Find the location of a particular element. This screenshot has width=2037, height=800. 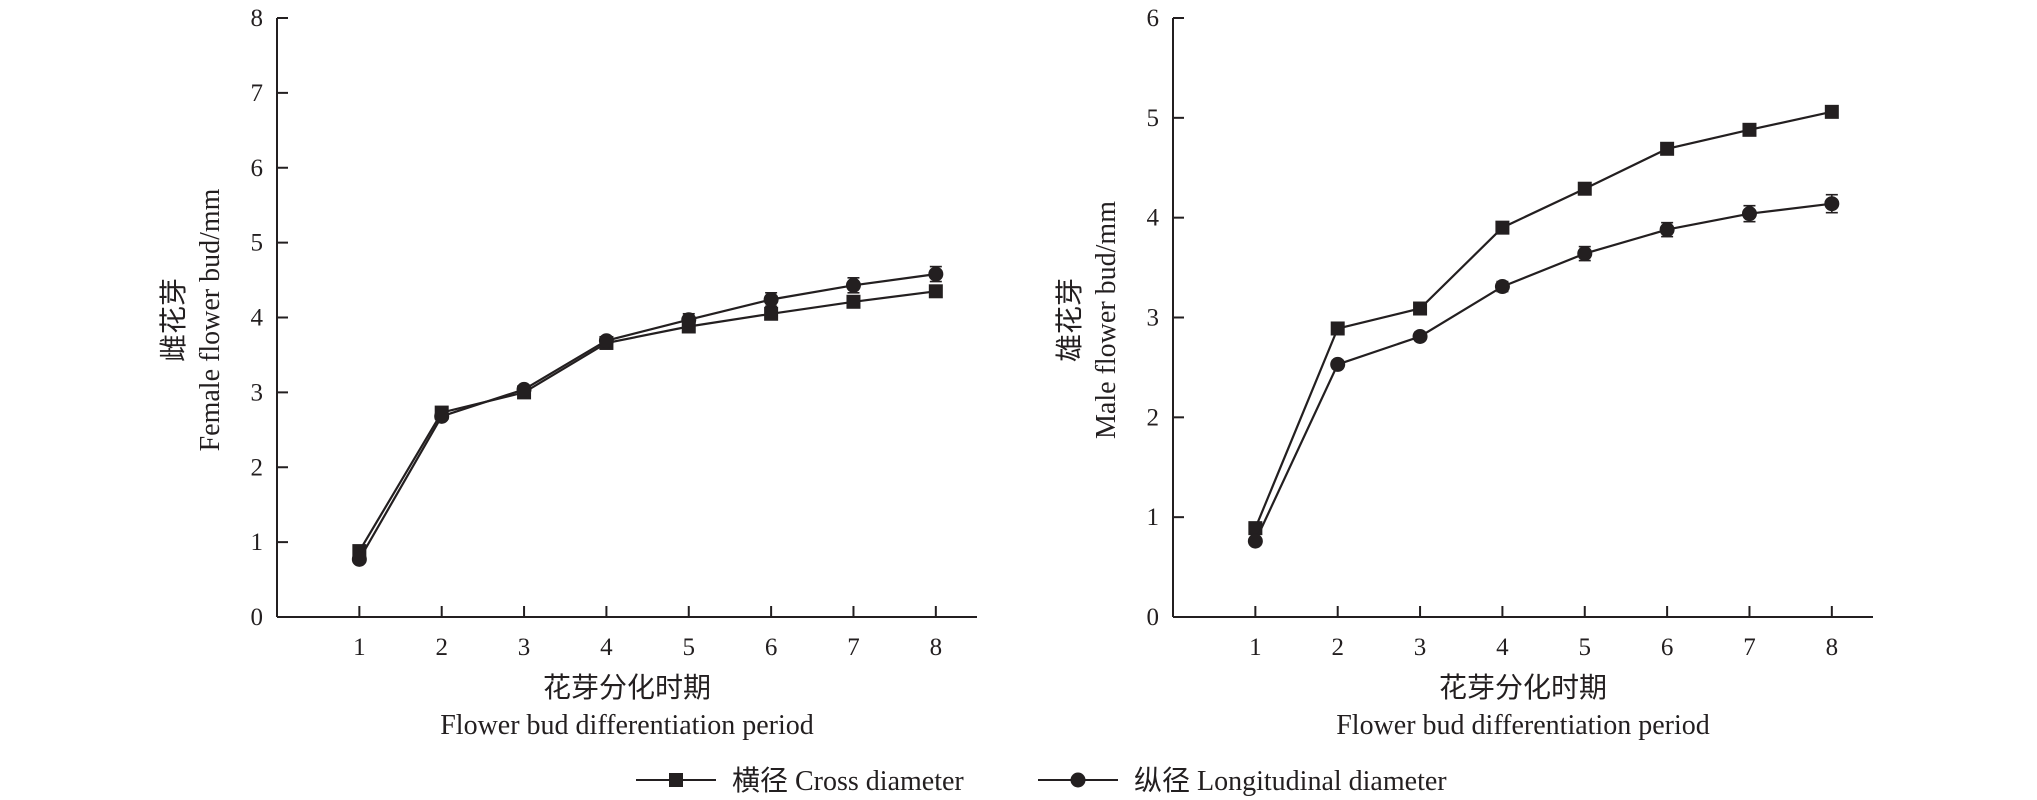

circle-marker-icon is located at coordinates (1078, 780).